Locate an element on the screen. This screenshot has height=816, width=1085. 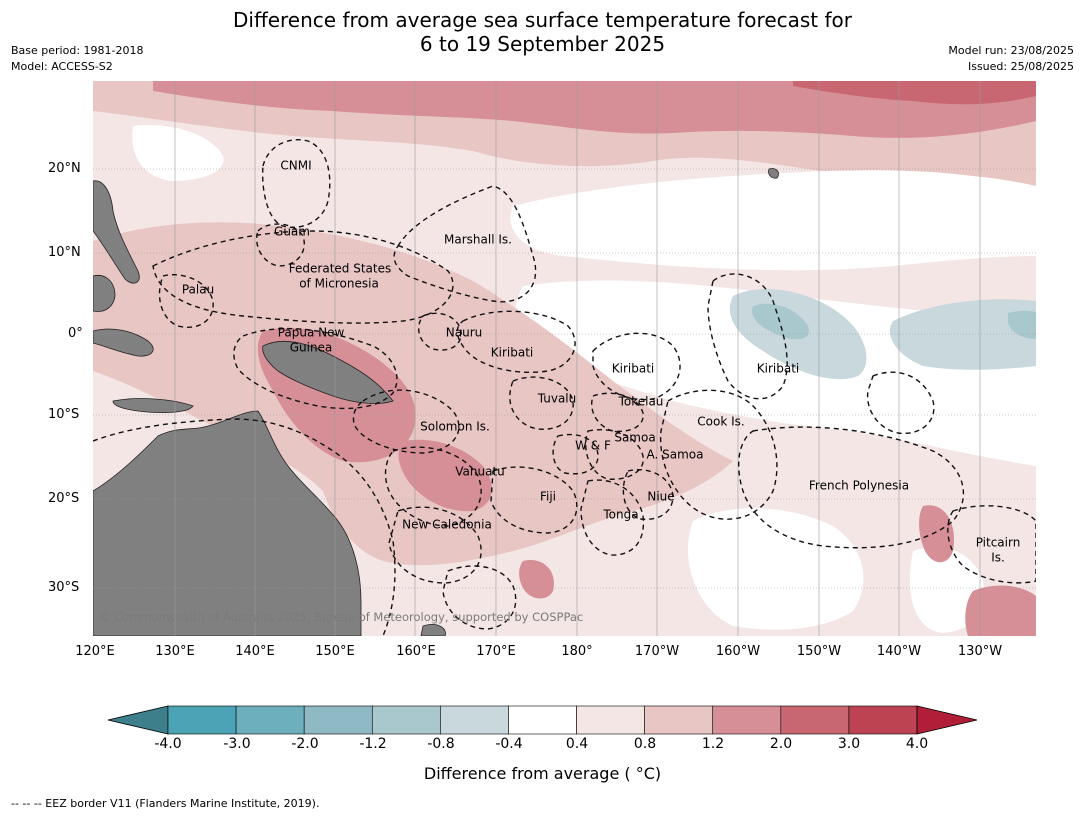
anomaly-cool-east is located at coordinates (962, 334).